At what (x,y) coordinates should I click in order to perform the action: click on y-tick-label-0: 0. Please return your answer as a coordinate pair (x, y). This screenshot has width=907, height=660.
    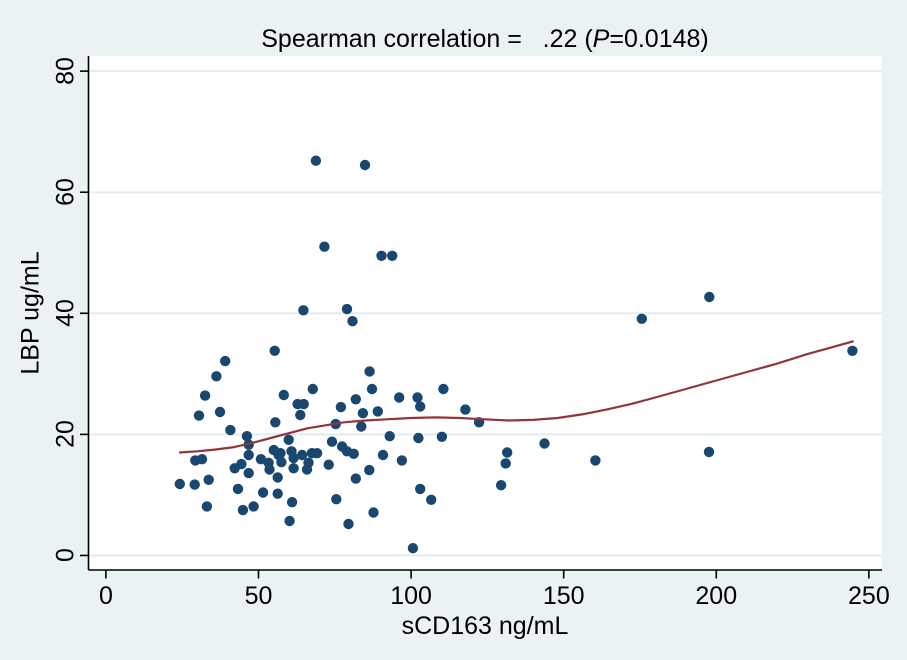
    Looking at the image, I should click on (65, 555).